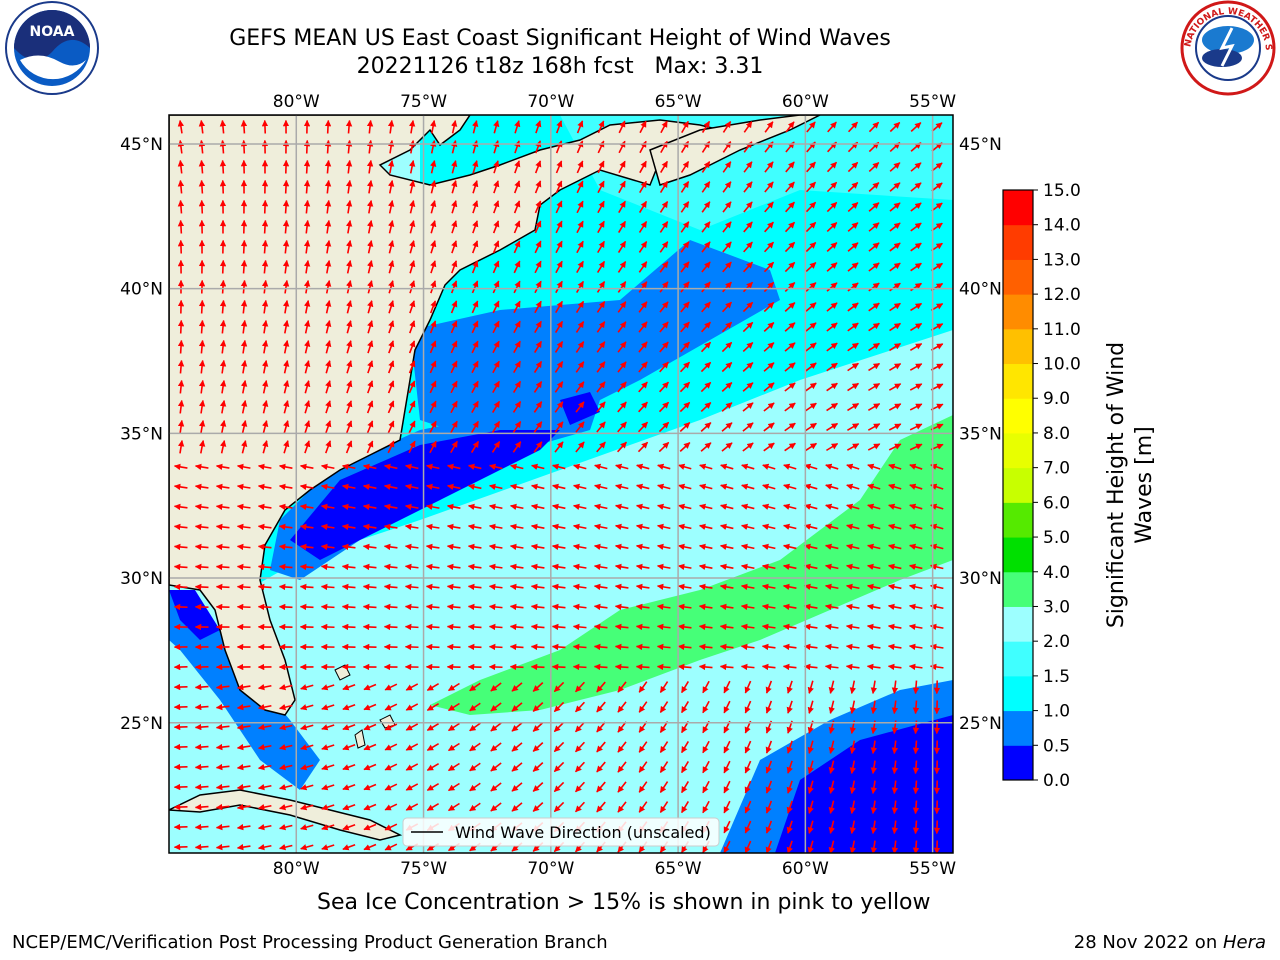 The width and height of the screenshot is (1280, 960). What do you see at coordinates (1056, 746) in the screenshot?
I see `colorbar-tick-label: 0.5` at bounding box center [1056, 746].